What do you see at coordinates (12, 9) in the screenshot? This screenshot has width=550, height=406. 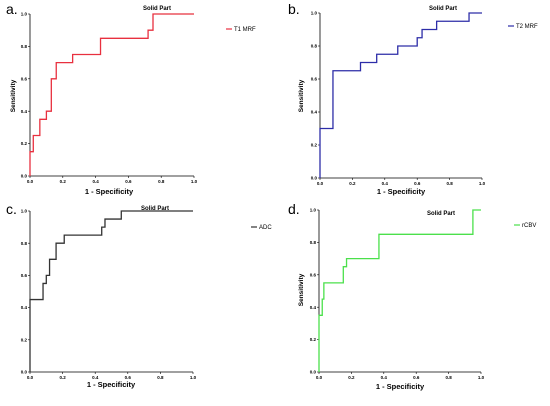 I see `panel-letter: a.` at bounding box center [12, 9].